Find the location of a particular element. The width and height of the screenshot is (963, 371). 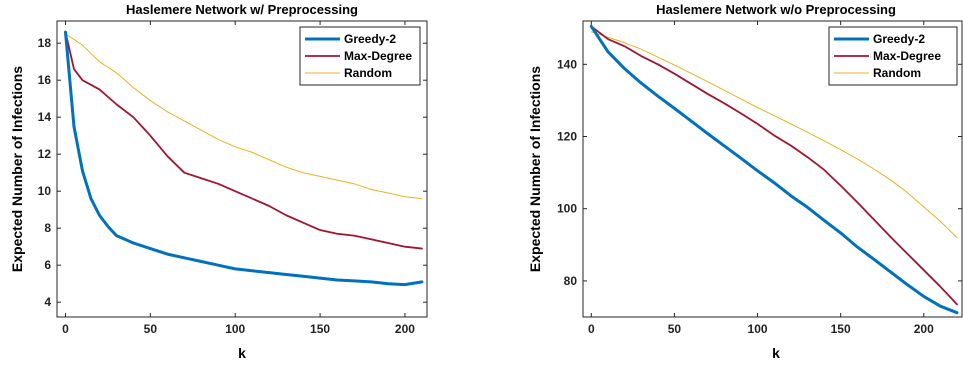

chart-title: Haslemere Network w/ Preprocessing is located at coordinates (242, 9).